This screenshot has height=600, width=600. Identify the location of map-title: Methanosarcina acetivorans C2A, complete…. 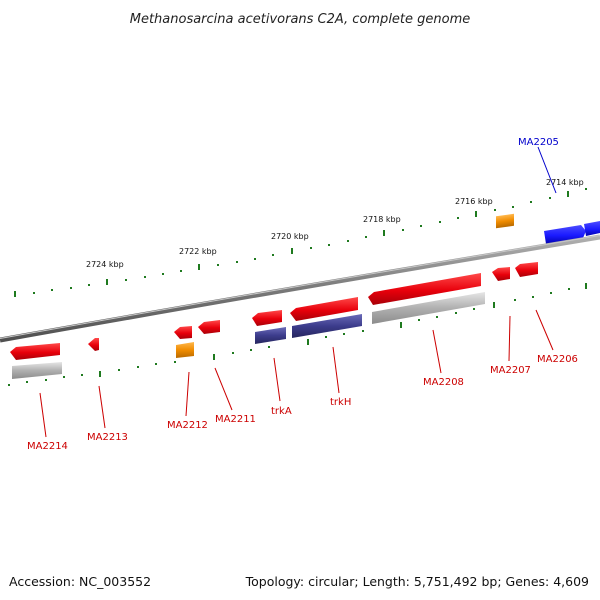
(300, 19).